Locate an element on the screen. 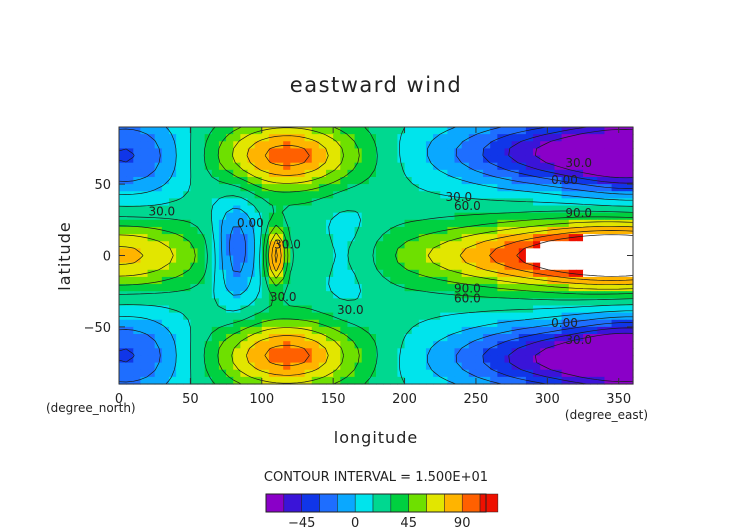  contour-label: 60.0 is located at coordinates (467, 206).